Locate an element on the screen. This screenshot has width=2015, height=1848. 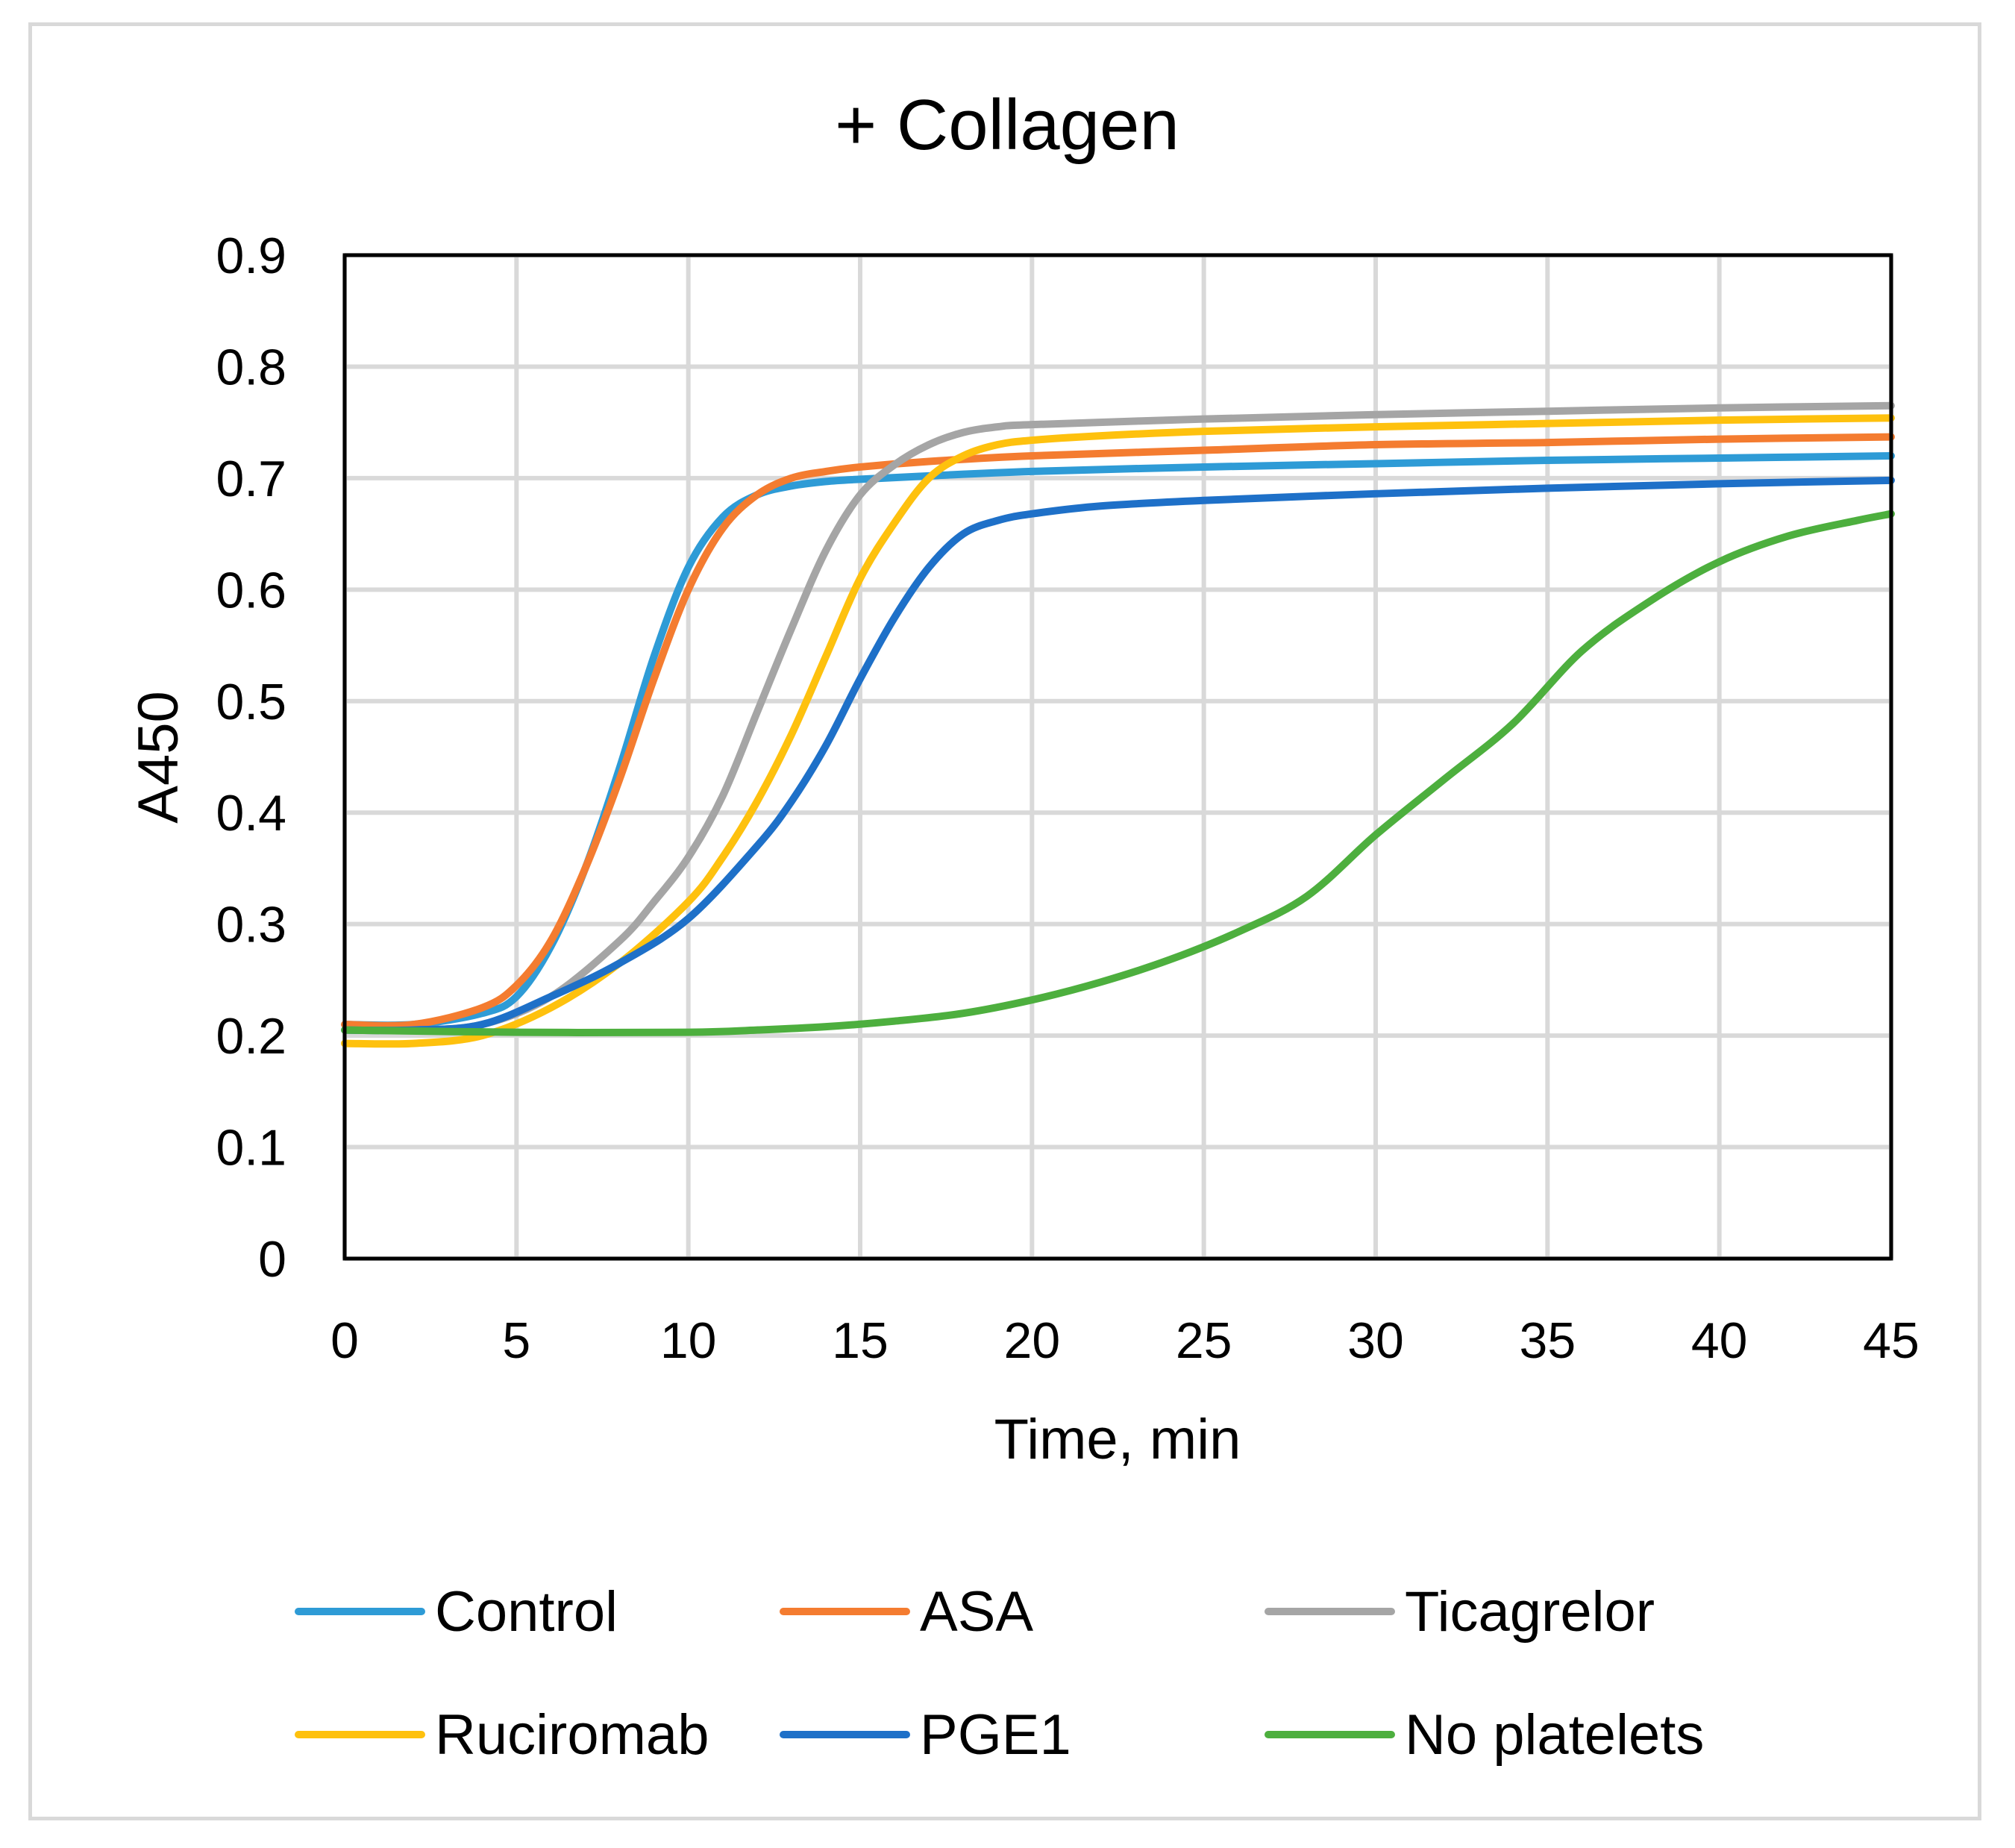
y-tick-label: 0.7 is located at coordinates (251, 479).